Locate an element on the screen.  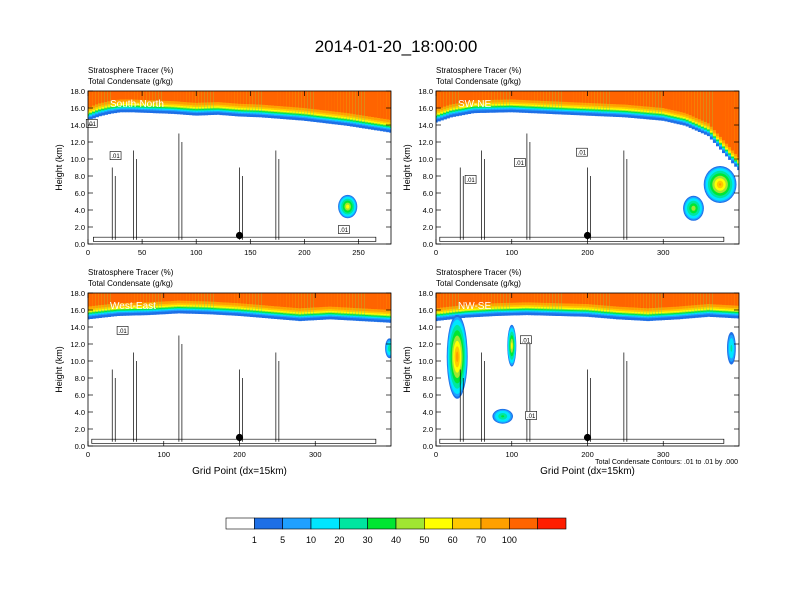
colorbar-label: 5 is located at coordinates (282, 540).